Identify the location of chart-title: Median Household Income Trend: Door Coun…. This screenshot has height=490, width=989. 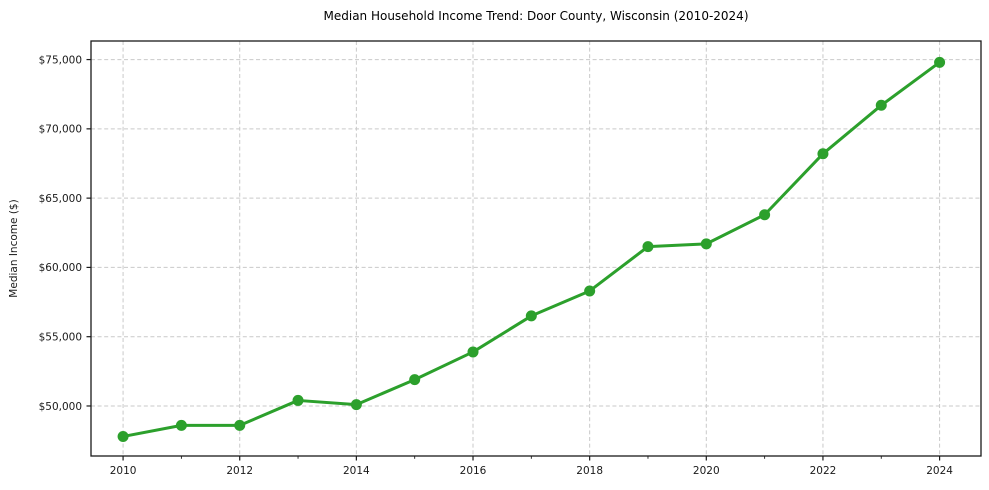
(536, 16).